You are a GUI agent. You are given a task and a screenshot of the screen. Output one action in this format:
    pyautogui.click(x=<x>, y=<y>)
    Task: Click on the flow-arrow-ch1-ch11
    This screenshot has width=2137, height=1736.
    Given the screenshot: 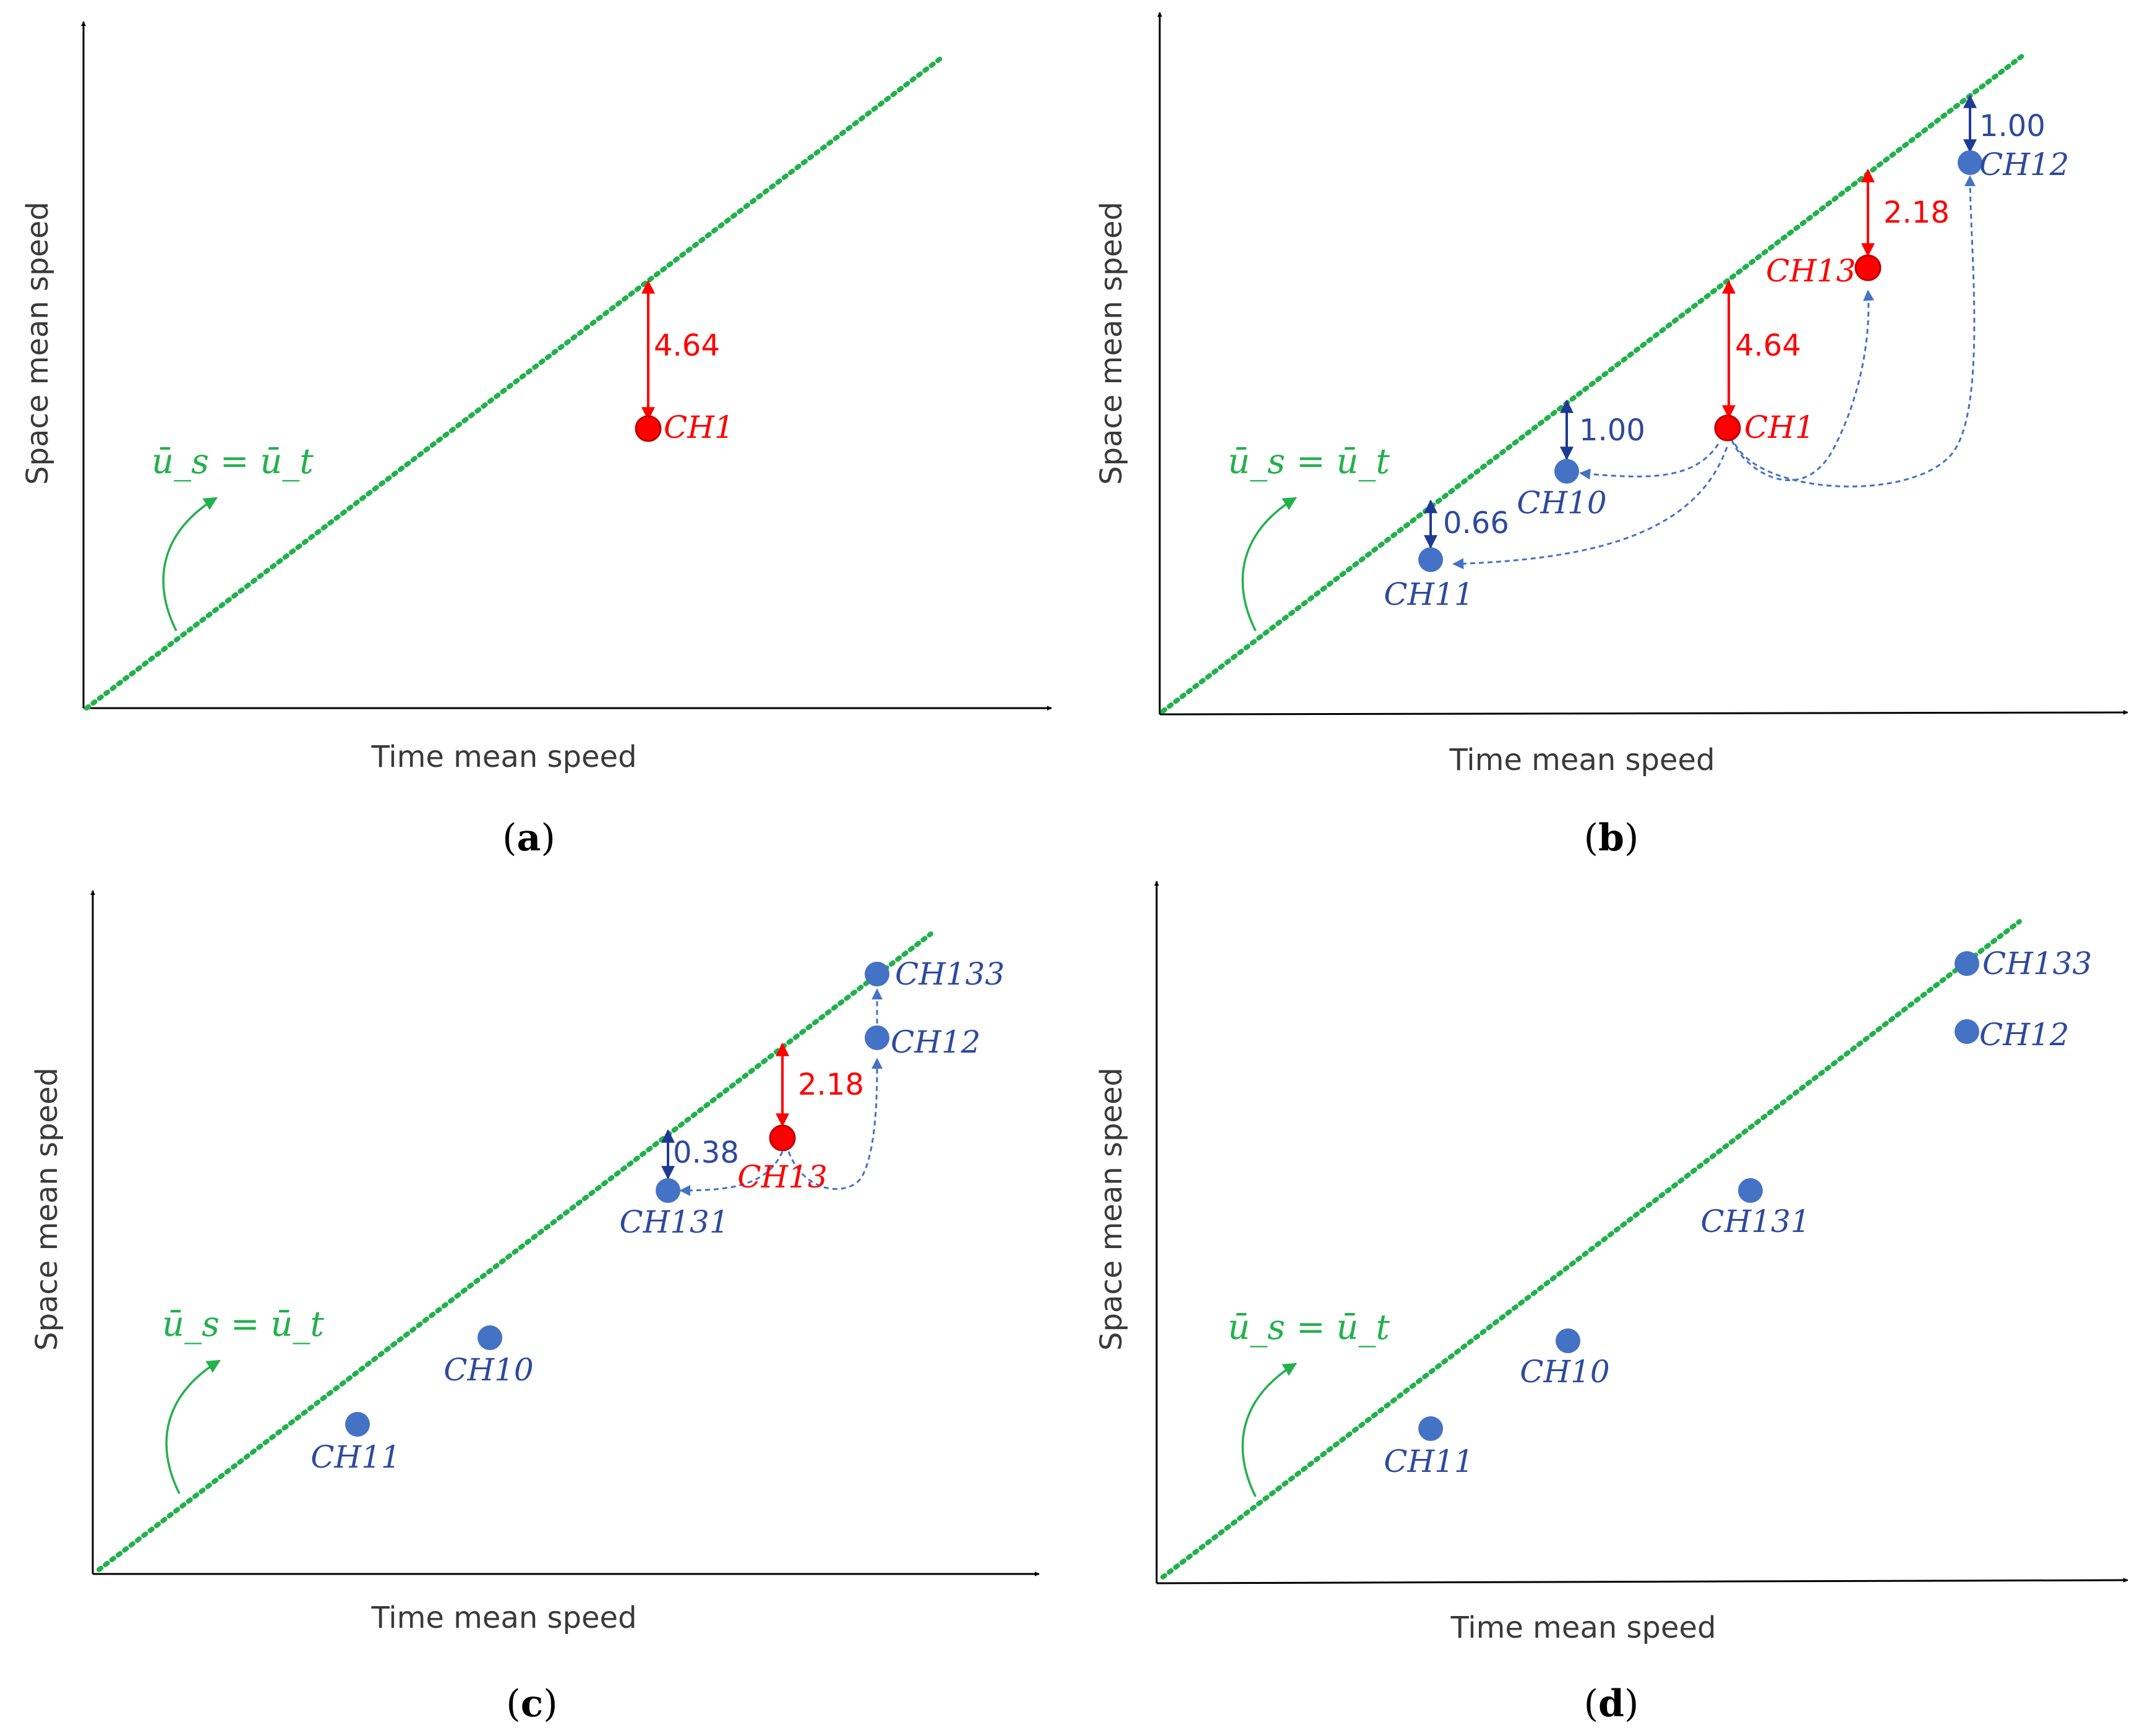 What is the action you would take?
    pyautogui.click(x=1590, y=508)
    